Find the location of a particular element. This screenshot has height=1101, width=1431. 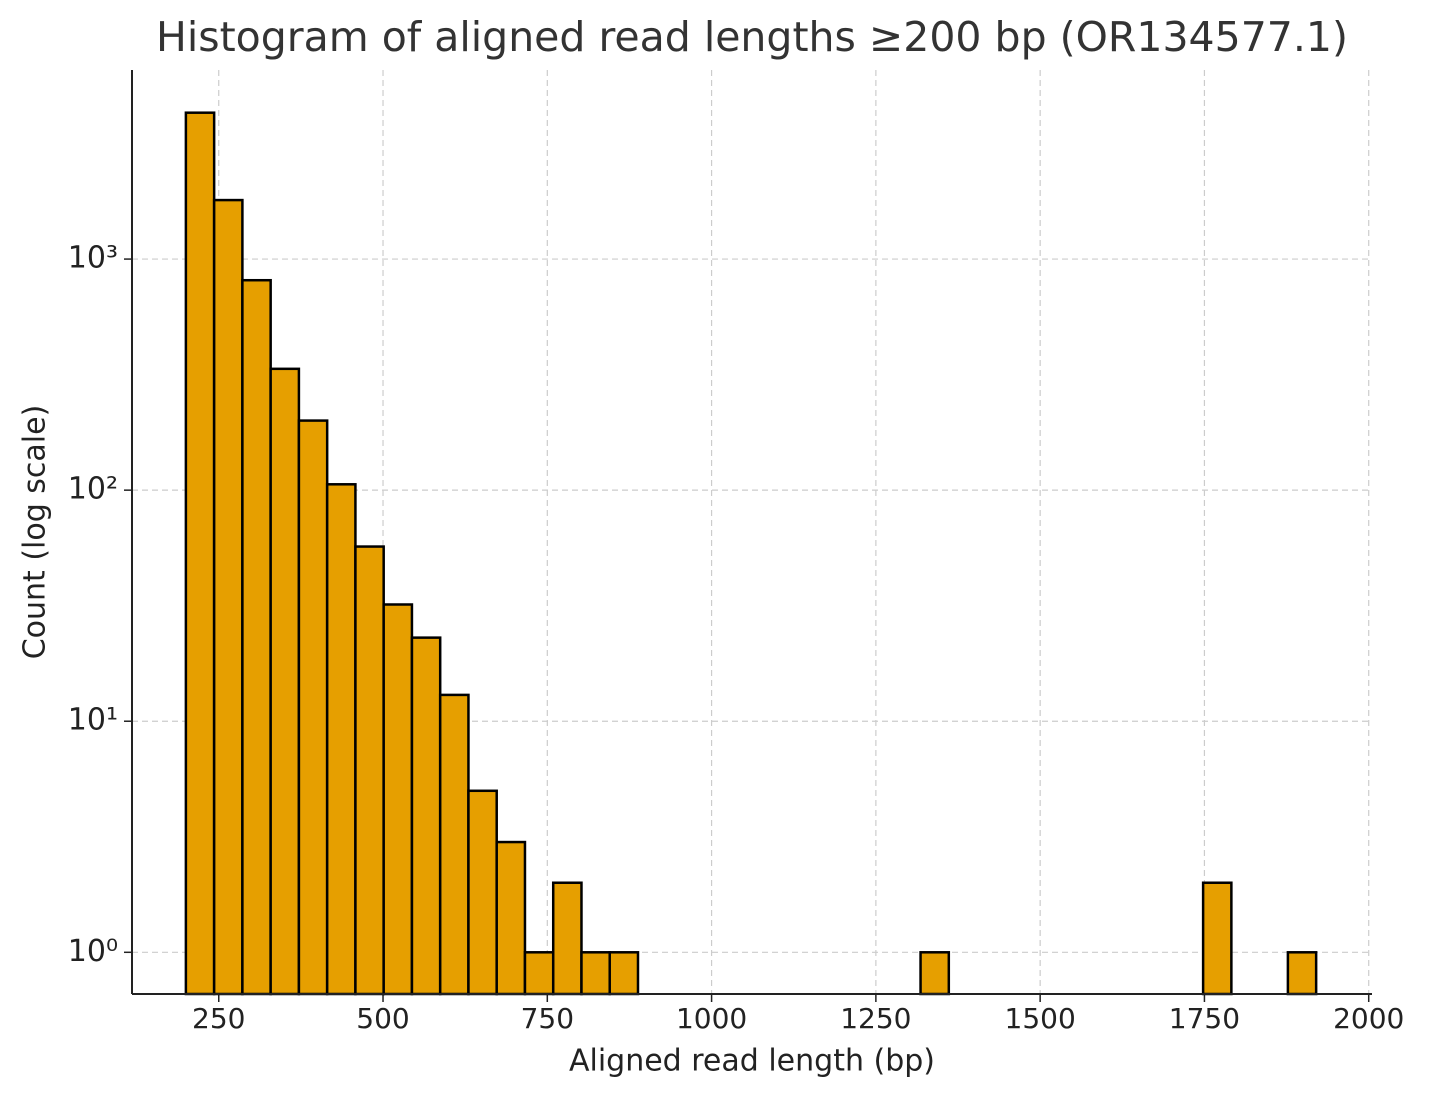

x-tick-label: 1250 is located at coordinates (875, 1018).